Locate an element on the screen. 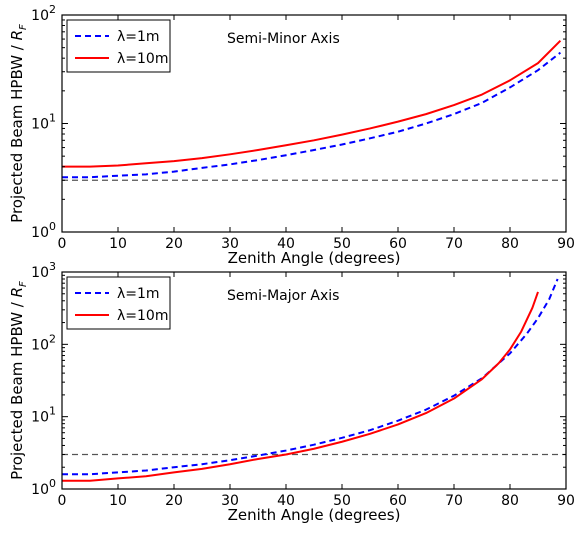  panel-annotation: Semi-Minor Axis is located at coordinates (283, 39).